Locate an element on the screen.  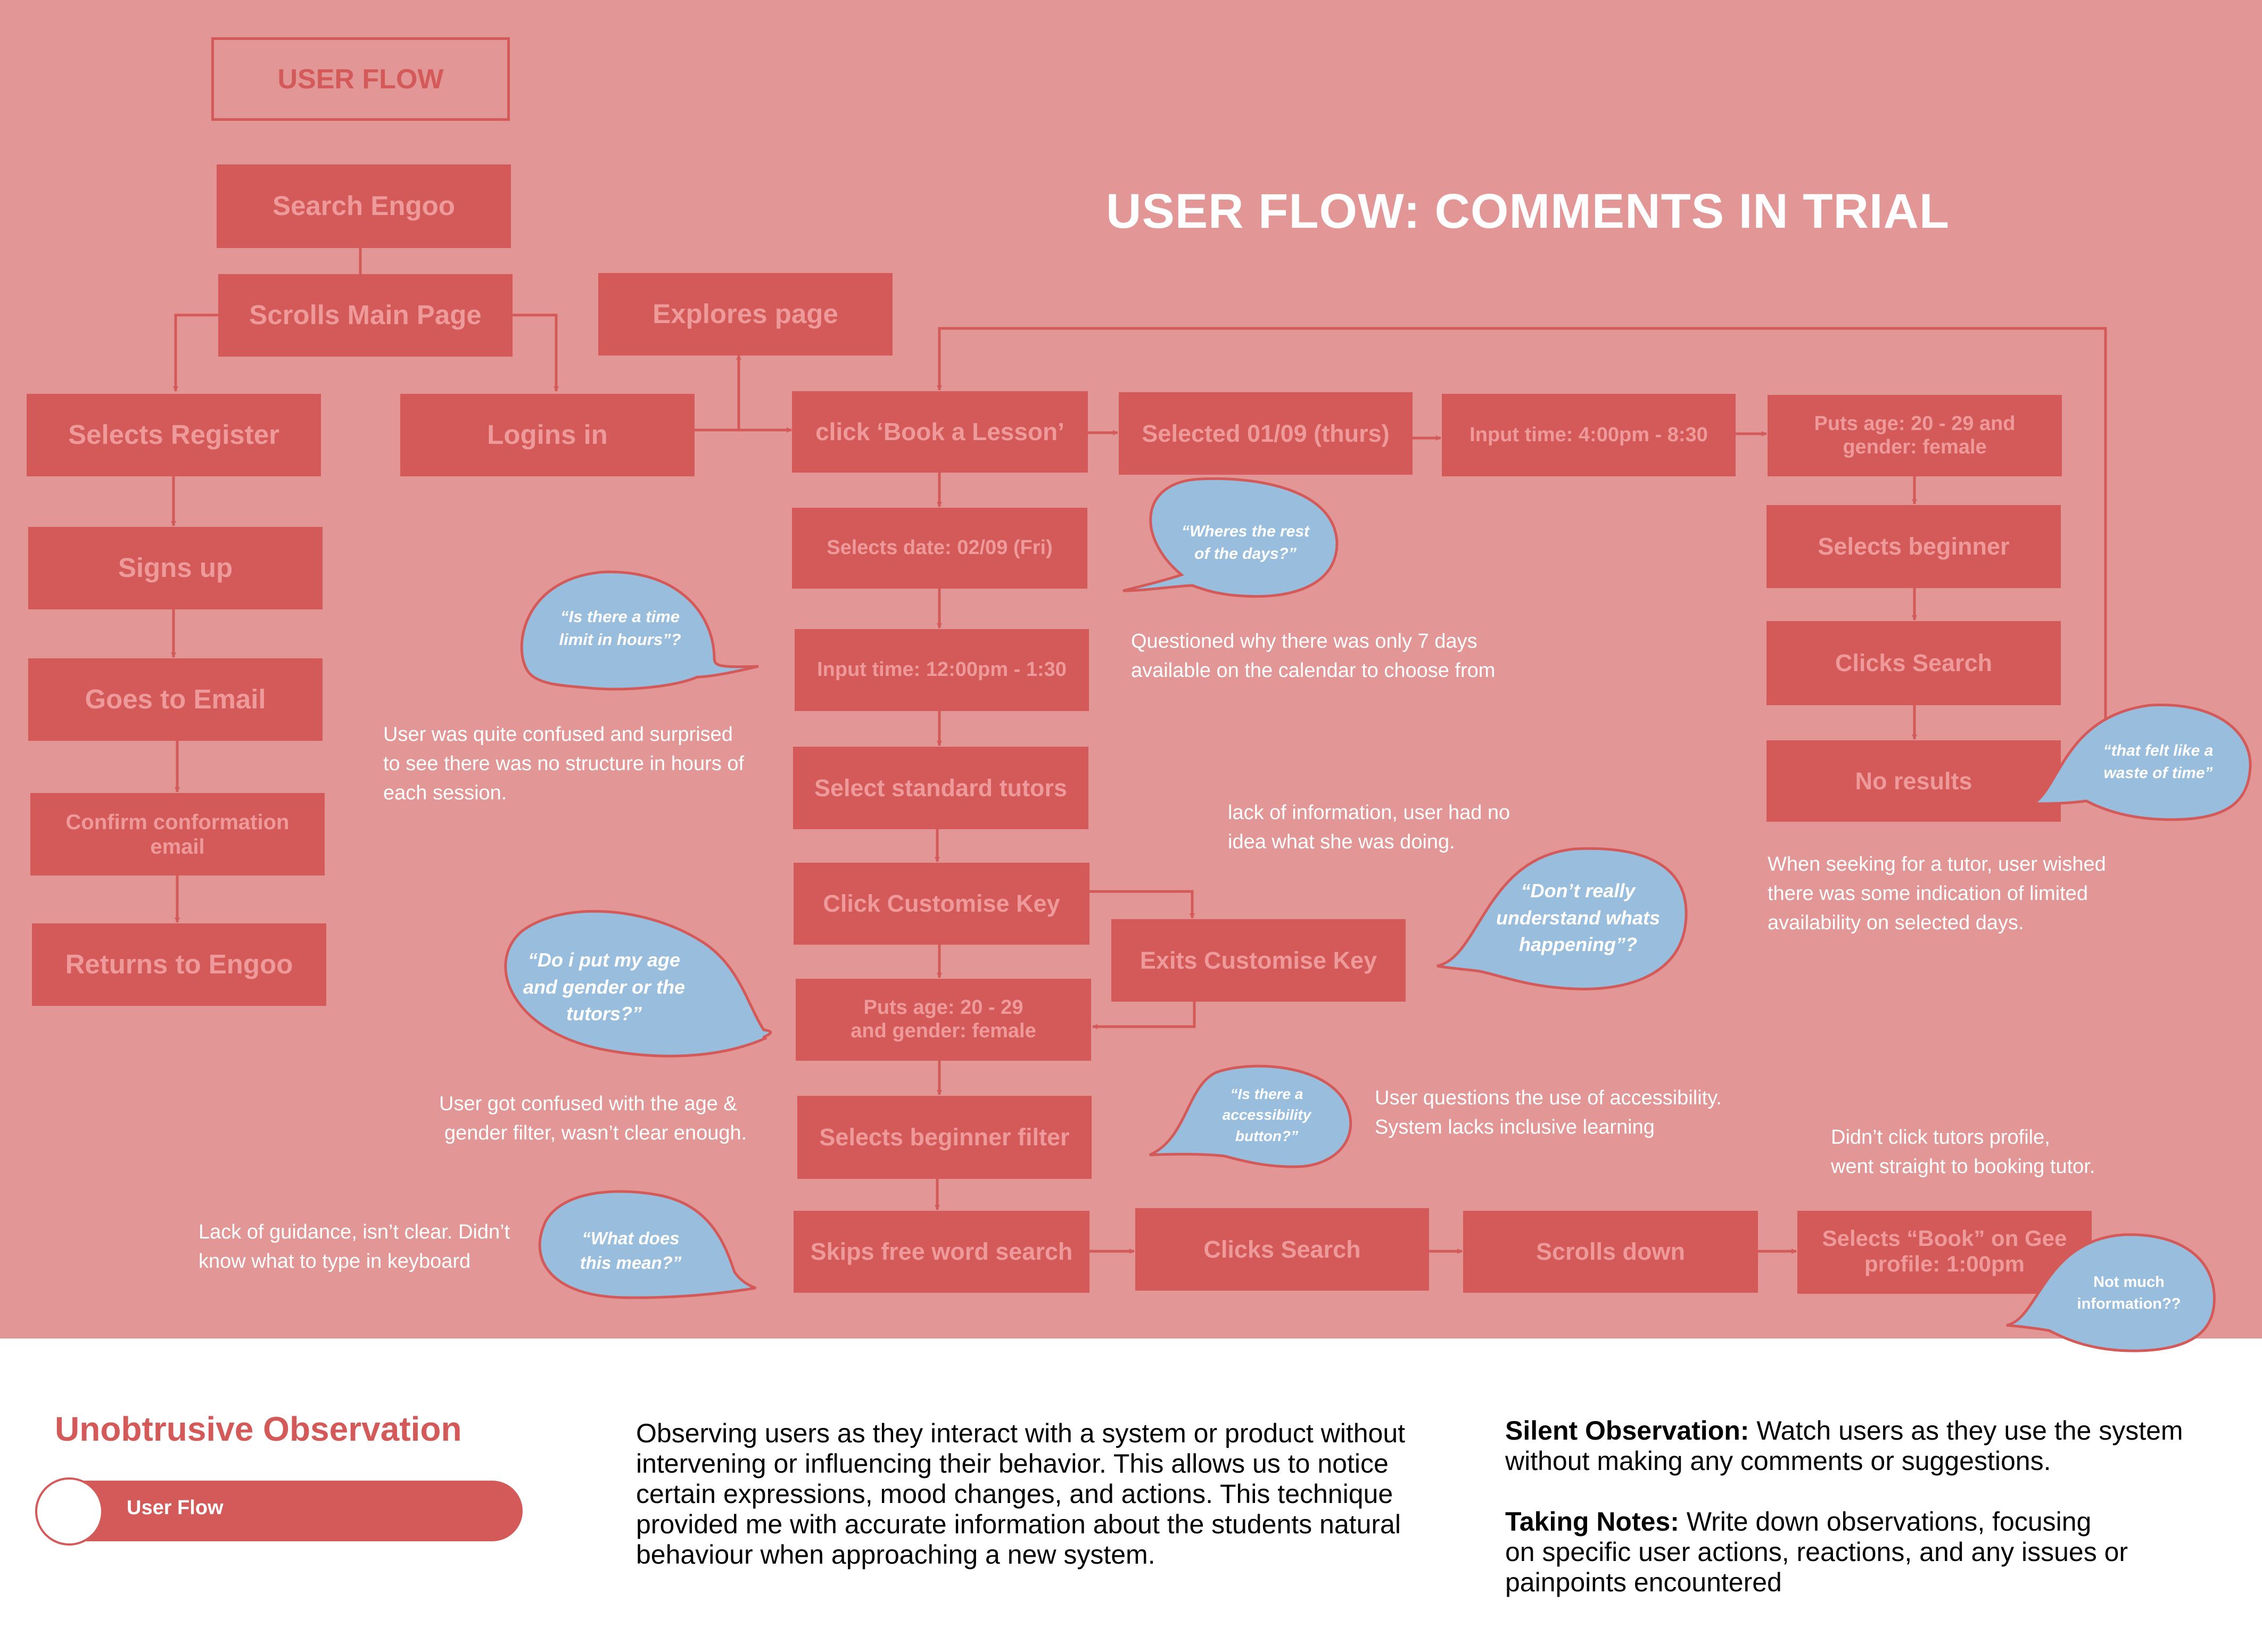
step-confirm-email: Confirm conformation email is located at coordinates (177, 834).